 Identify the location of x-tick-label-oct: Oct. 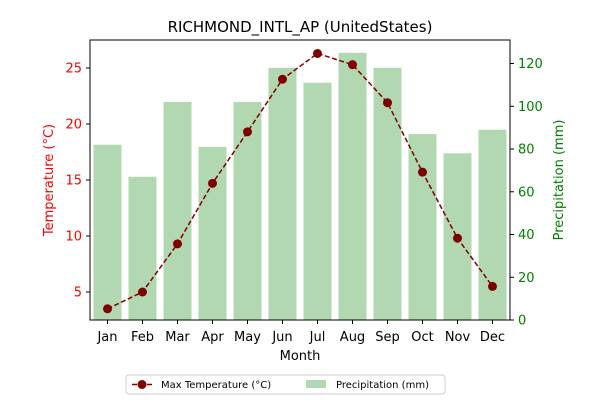
(422, 337).